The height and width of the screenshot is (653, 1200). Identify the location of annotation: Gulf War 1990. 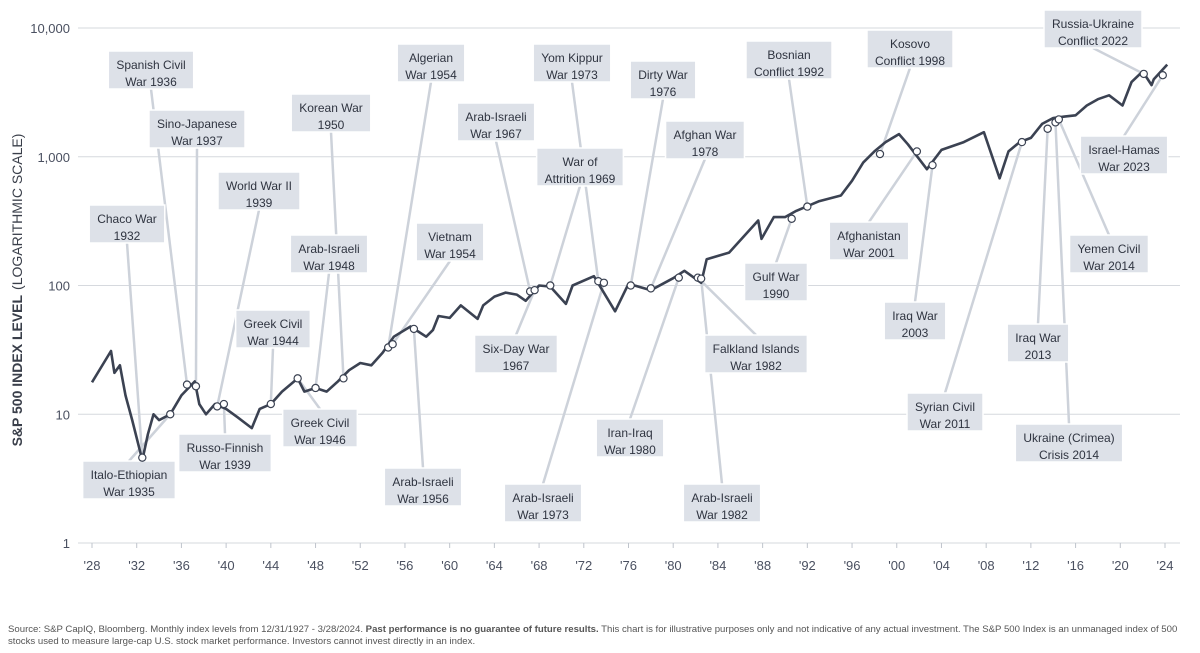
(776, 282).